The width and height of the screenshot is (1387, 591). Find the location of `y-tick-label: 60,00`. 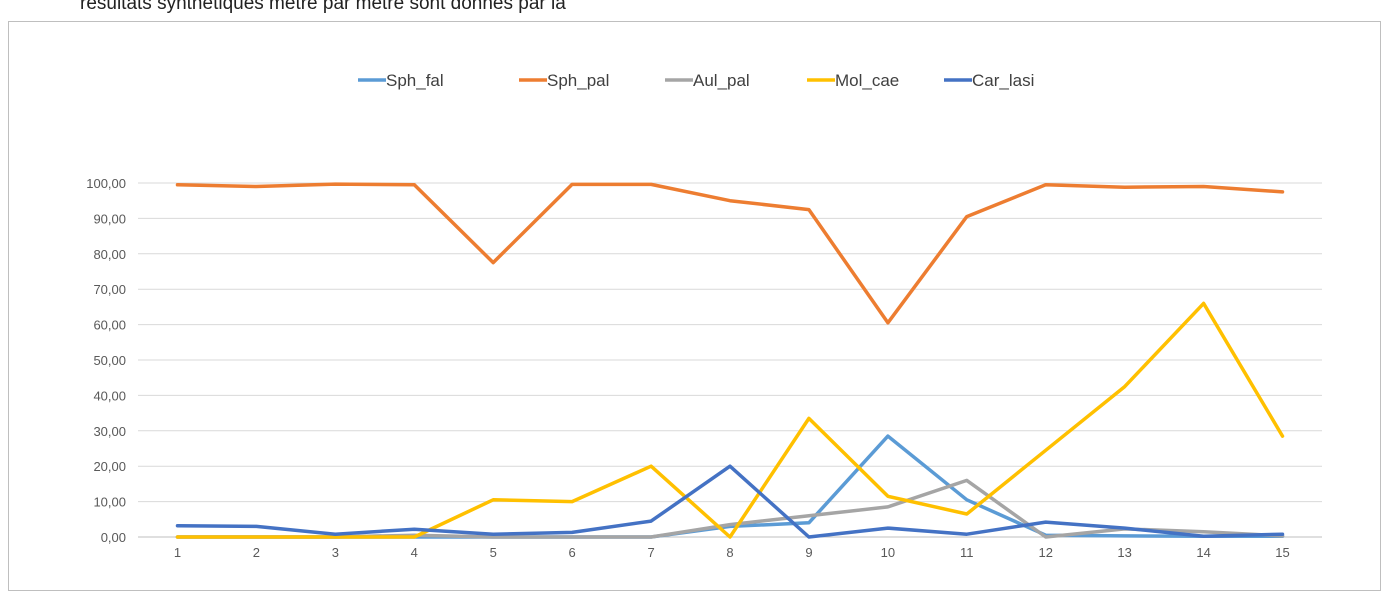

y-tick-label: 60,00 is located at coordinates (109, 325).